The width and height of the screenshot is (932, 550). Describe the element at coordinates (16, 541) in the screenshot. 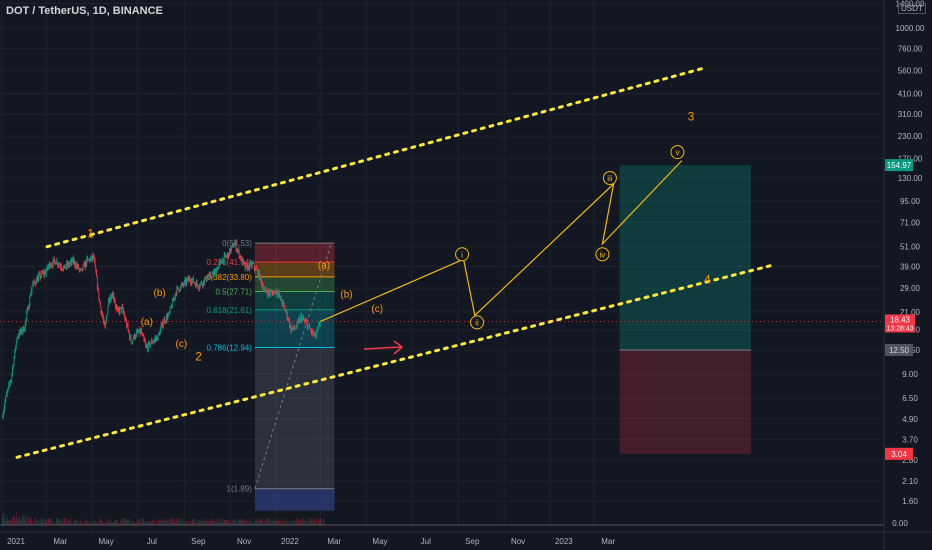

I see `time-tick: 2021` at that location.